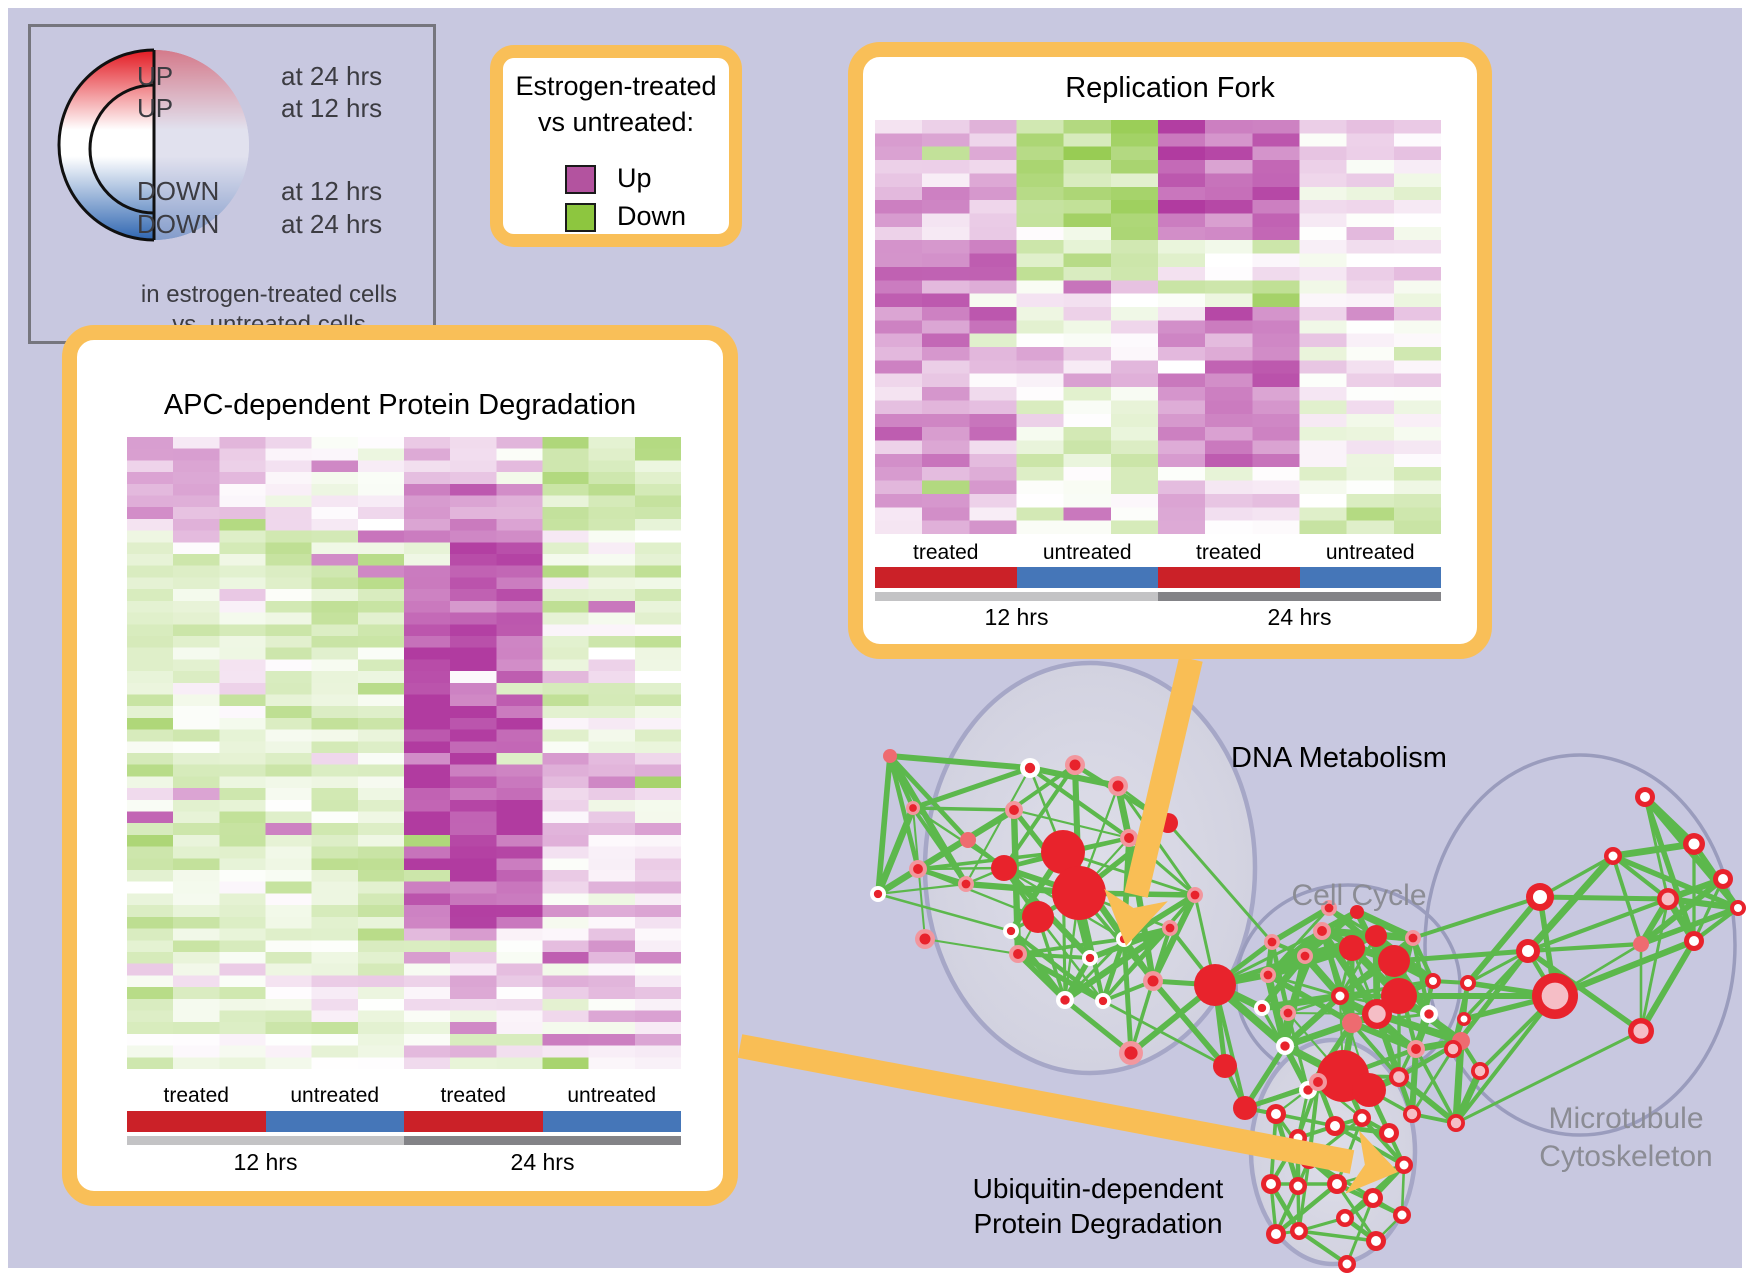 This screenshot has height=1279, width=1750. I want to click on apc-time-bars, so click(404, 1140).